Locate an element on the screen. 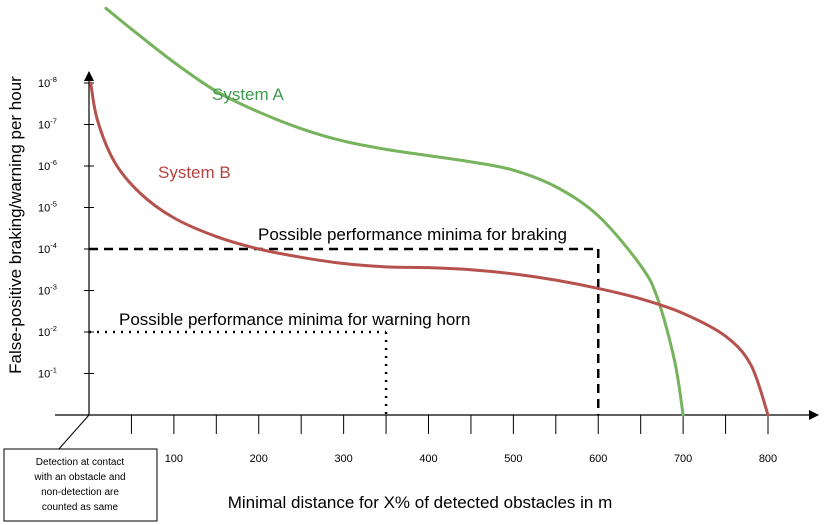 This screenshot has height=525, width=831. y-tick-label: 10⁻³ is located at coordinates (47, 290).